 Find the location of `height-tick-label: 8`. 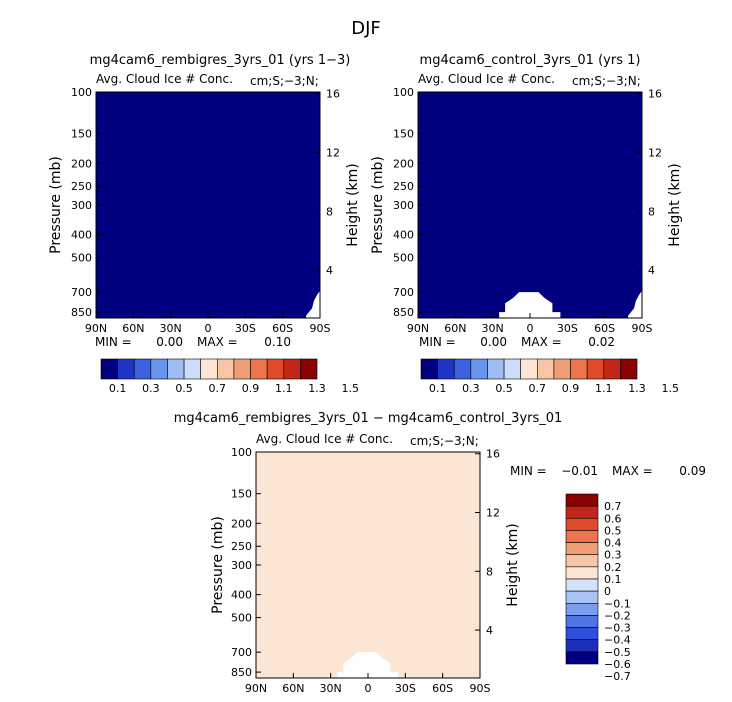

height-tick-label: 8 is located at coordinates (489, 571).